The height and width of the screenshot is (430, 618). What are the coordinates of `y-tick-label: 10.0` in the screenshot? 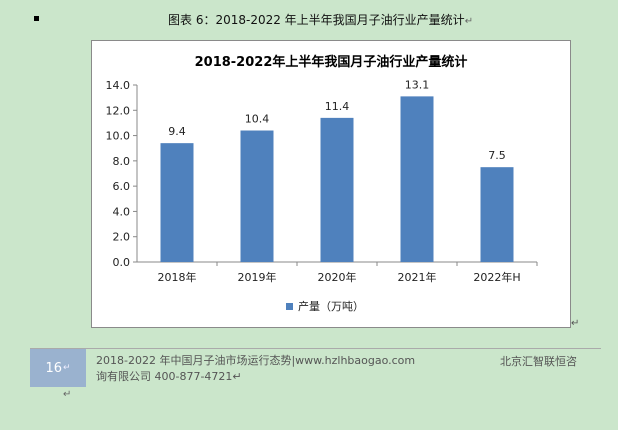 It's located at (118, 136).